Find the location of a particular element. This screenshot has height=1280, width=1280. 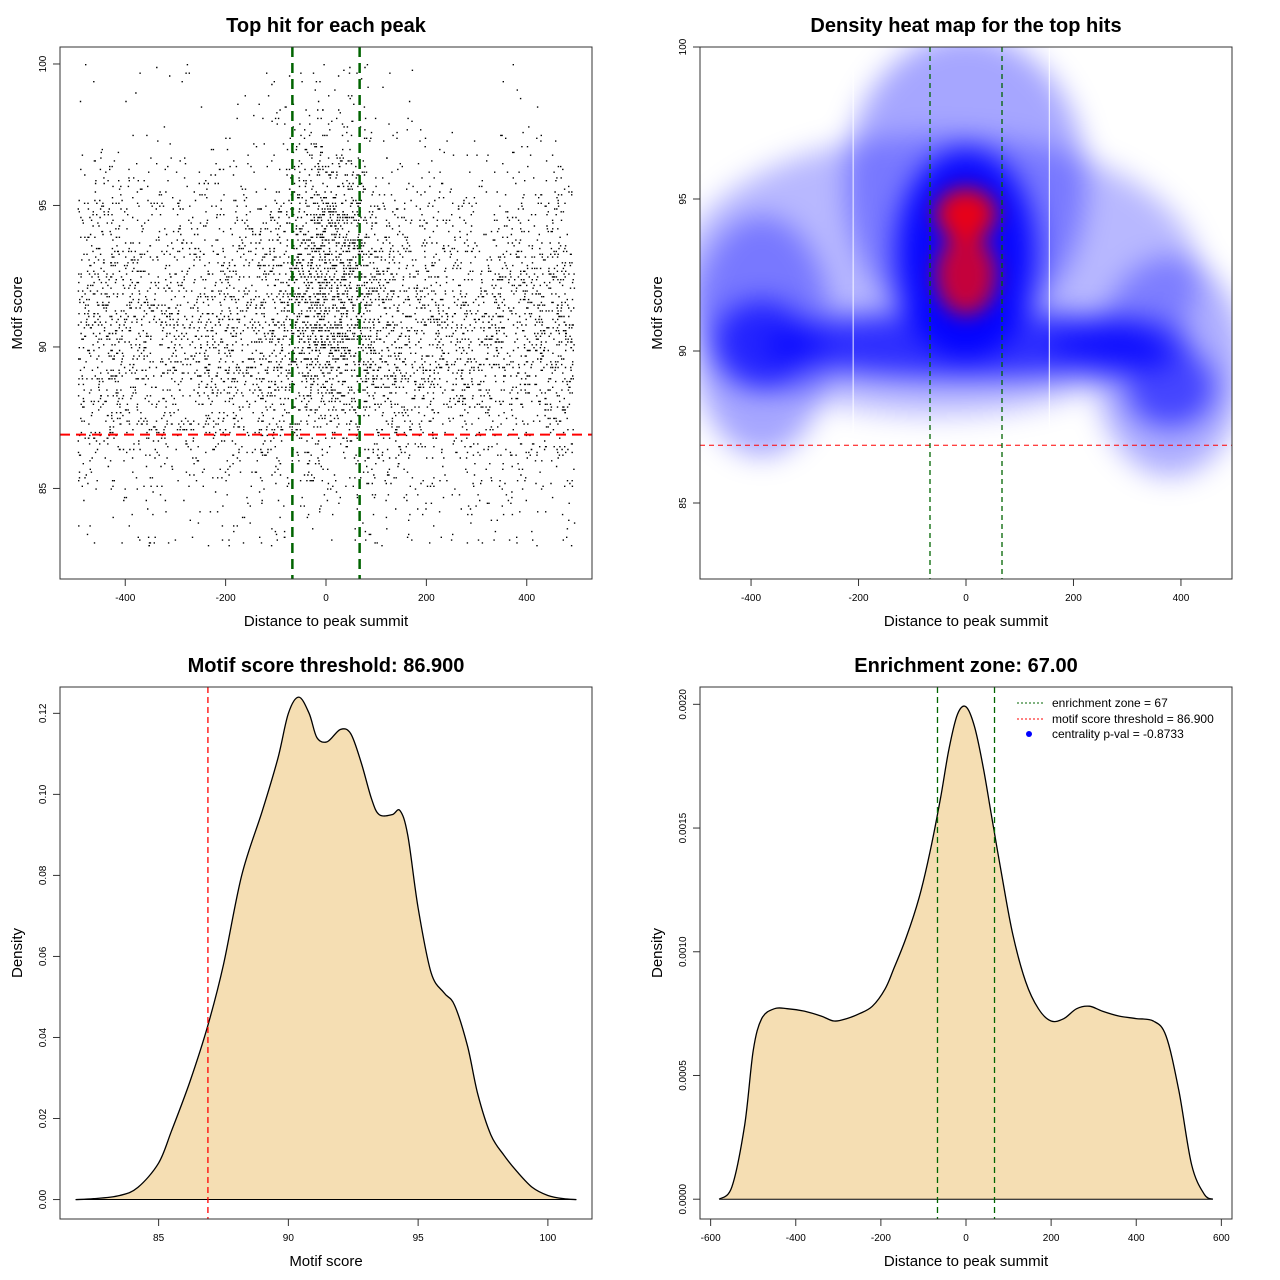

y-axis-label-heatmap: Motif score is located at coordinates (657, 312).